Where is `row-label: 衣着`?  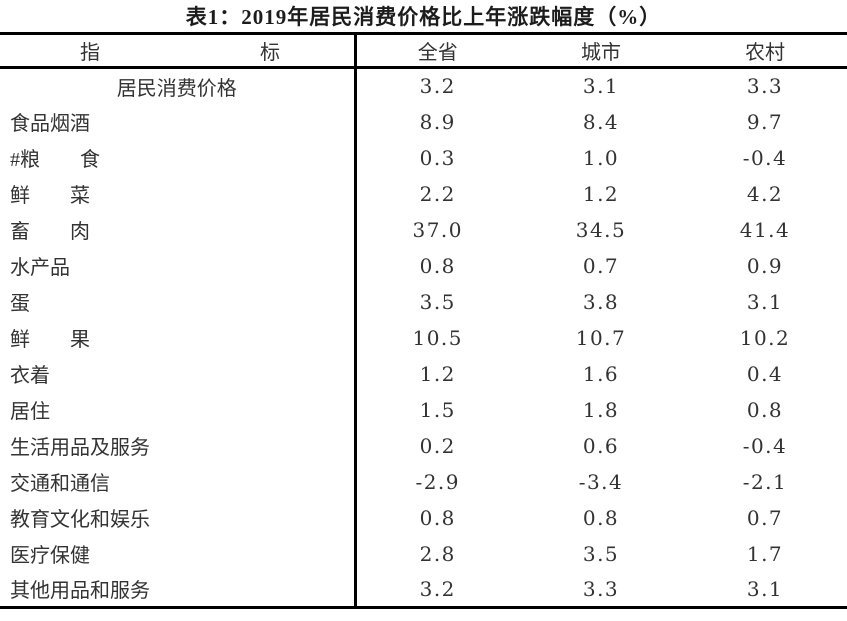
row-label: 衣着 is located at coordinates (178, 373).